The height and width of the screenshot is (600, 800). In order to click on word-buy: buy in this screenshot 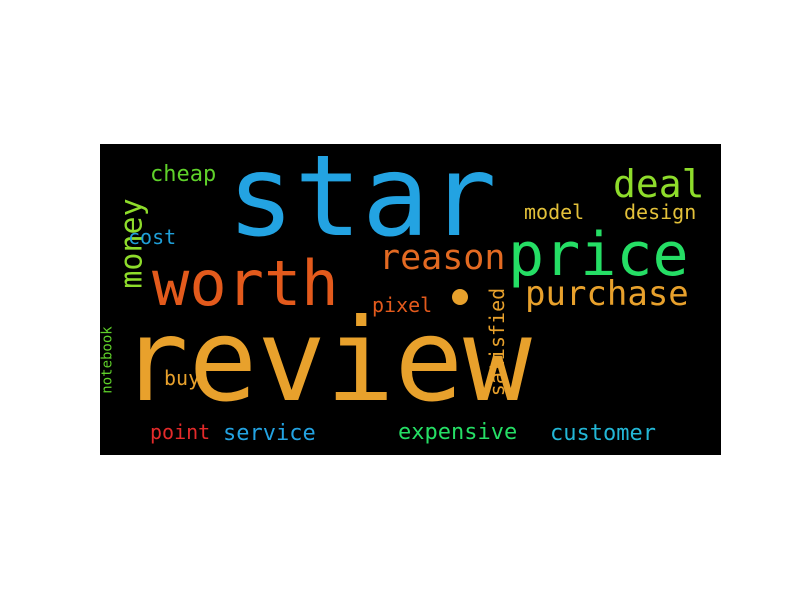, I will do `click(182, 378)`.